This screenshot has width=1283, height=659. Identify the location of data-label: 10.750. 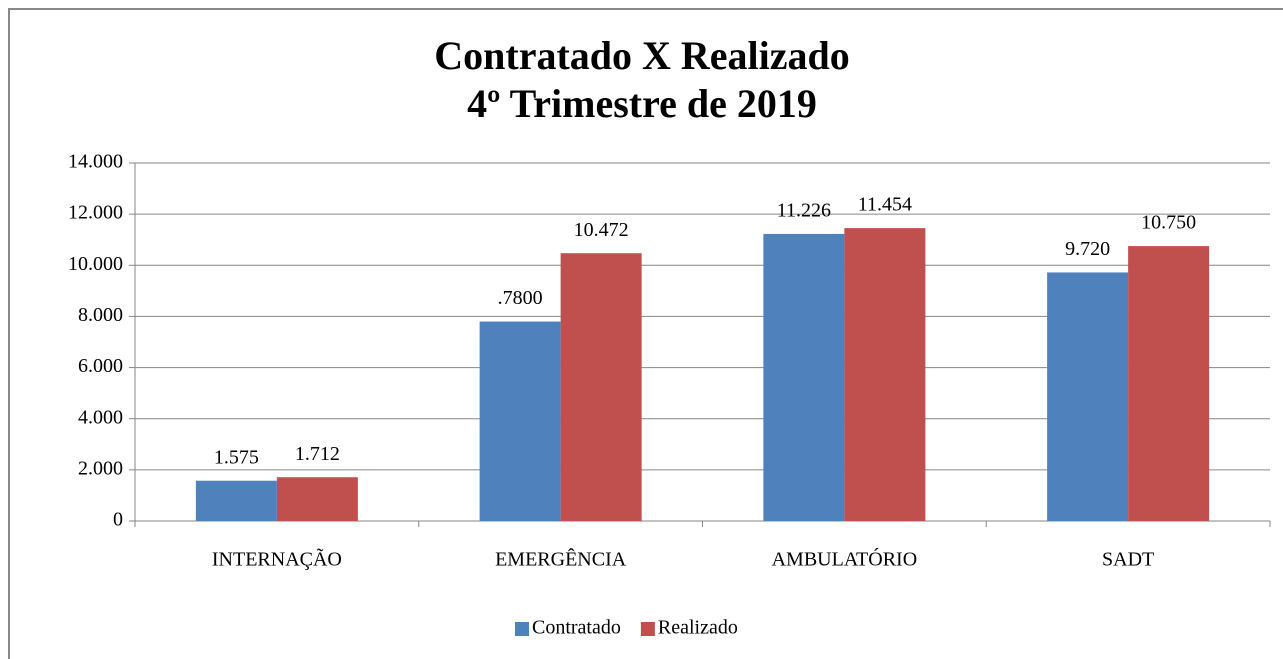
(1168, 223).